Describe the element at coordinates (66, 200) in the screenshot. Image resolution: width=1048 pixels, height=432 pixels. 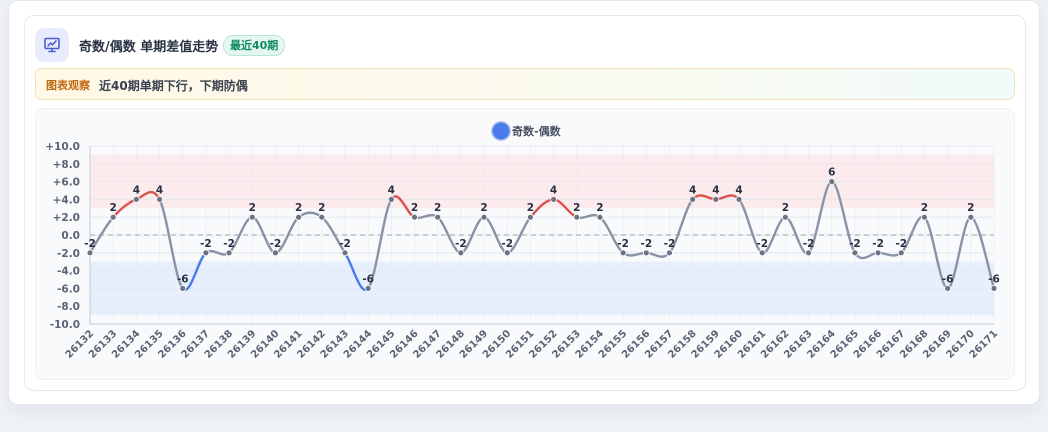
I see `y-tick-label: +4.0` at that location.